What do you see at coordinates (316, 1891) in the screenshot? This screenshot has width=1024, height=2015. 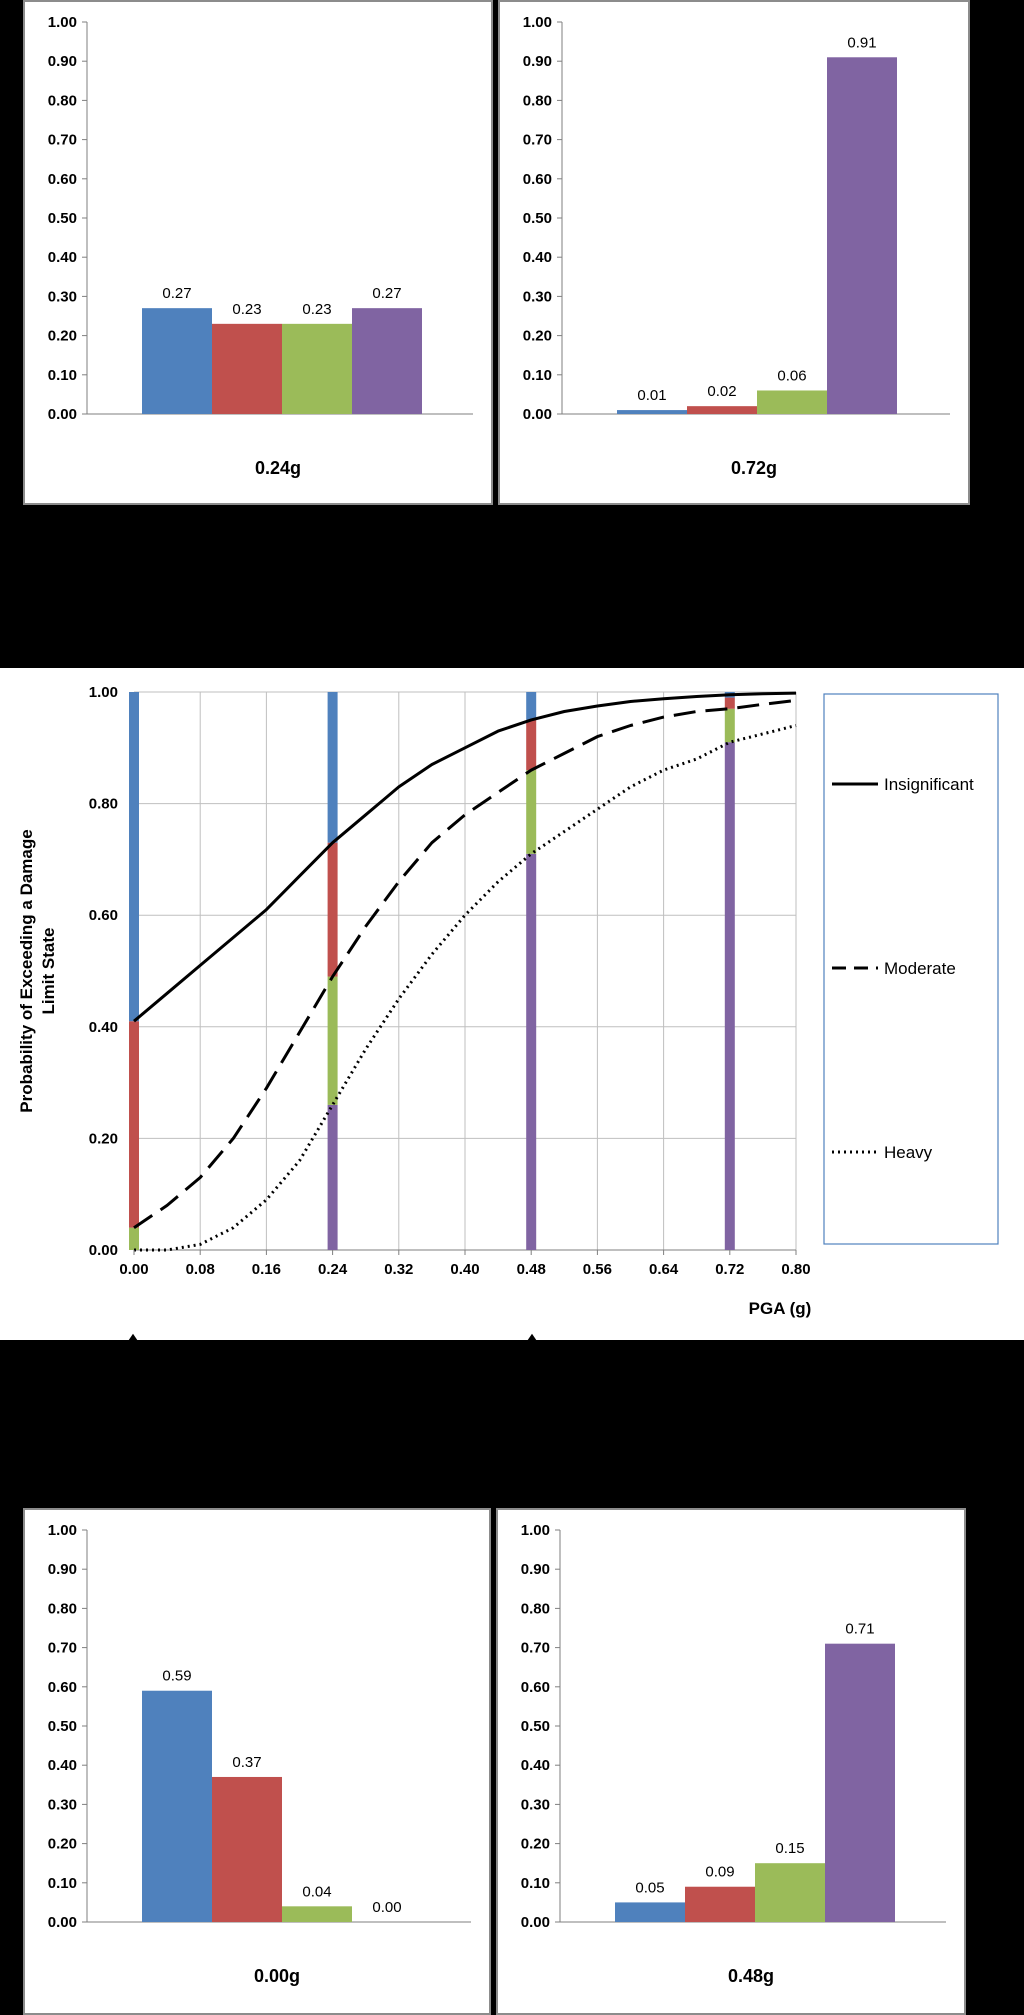 I see `data-label: 0.04` at bounding box center [316, 1891].